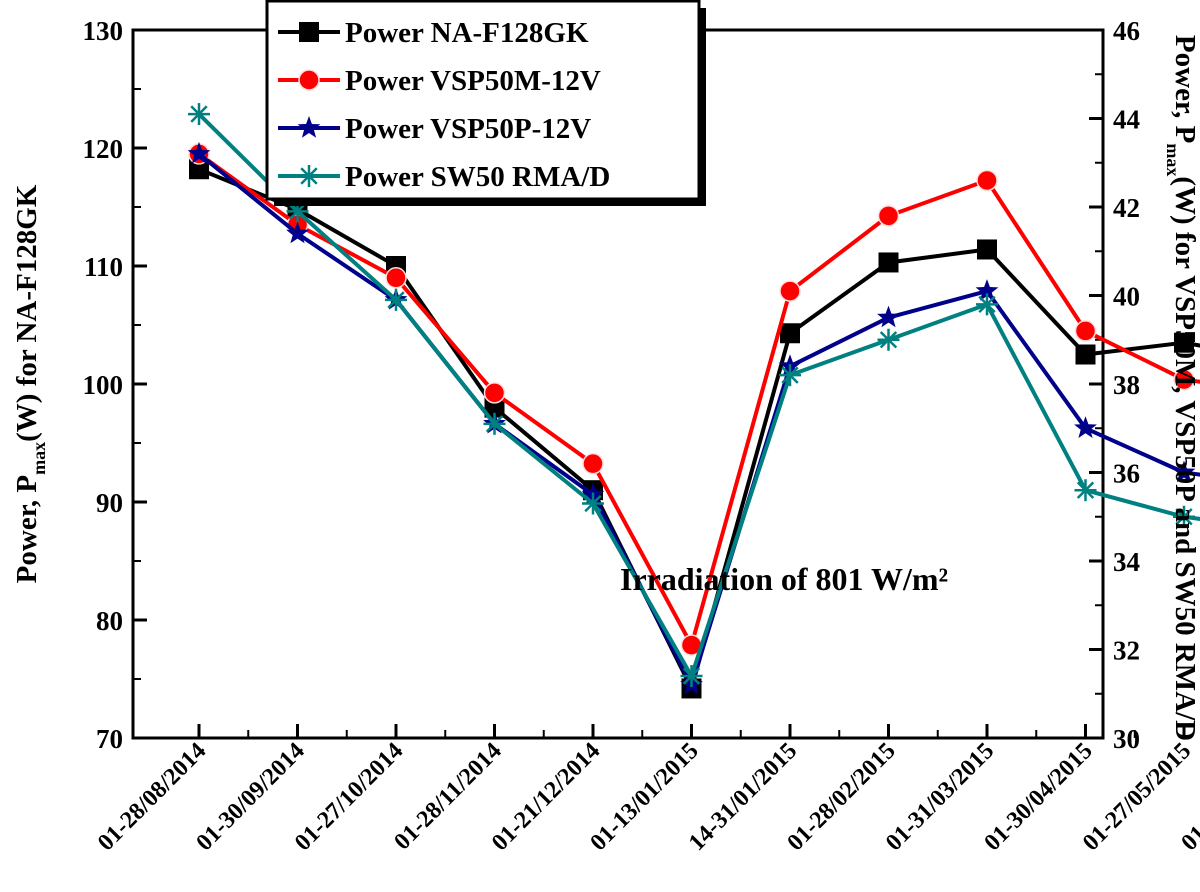 This screenshot has height=892, width=1200. Describe the element at coordinates (109, 503) in the screenshot. I see `left-tick-label: 90` at that location.